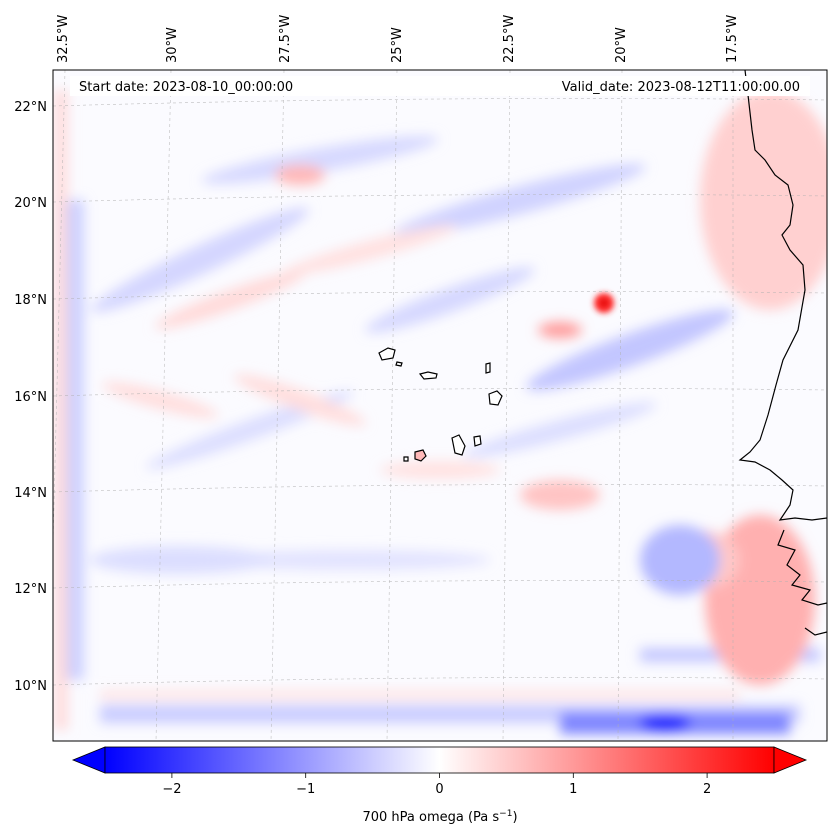 Image resolution: width=837 pixels, height=839 pixels. What do you see at coordinates (439, 789) in the screenshot?
I see `colorbar-tick-label: 0` at bounding box center [439, 789].